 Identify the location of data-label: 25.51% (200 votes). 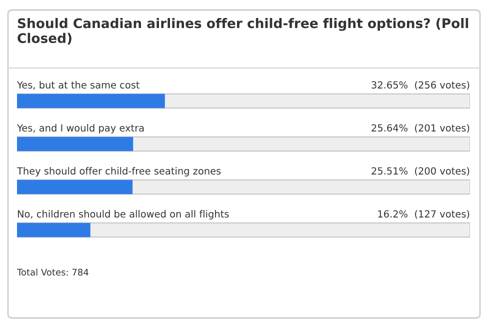
(421, 171).